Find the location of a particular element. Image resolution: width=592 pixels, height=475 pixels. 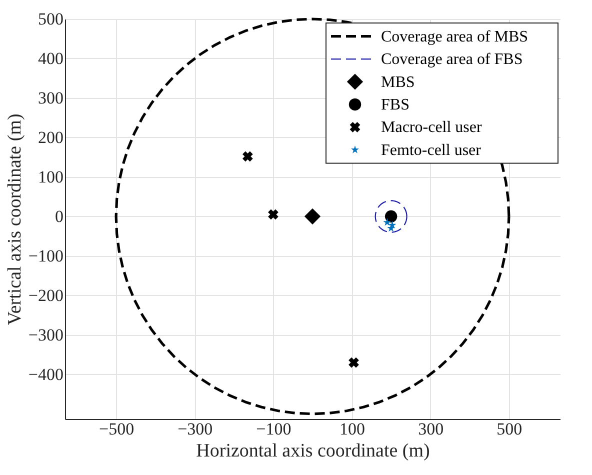

x-tick-label: −300 is located at coordinates (195, 429).